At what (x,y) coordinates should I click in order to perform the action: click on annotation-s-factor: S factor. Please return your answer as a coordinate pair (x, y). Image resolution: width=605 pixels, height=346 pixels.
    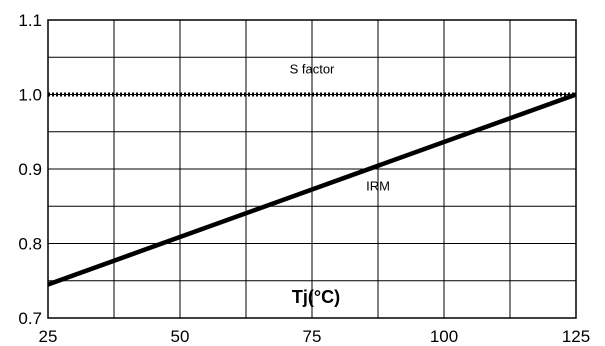
    Looking at the image, I should click on (312, 69).